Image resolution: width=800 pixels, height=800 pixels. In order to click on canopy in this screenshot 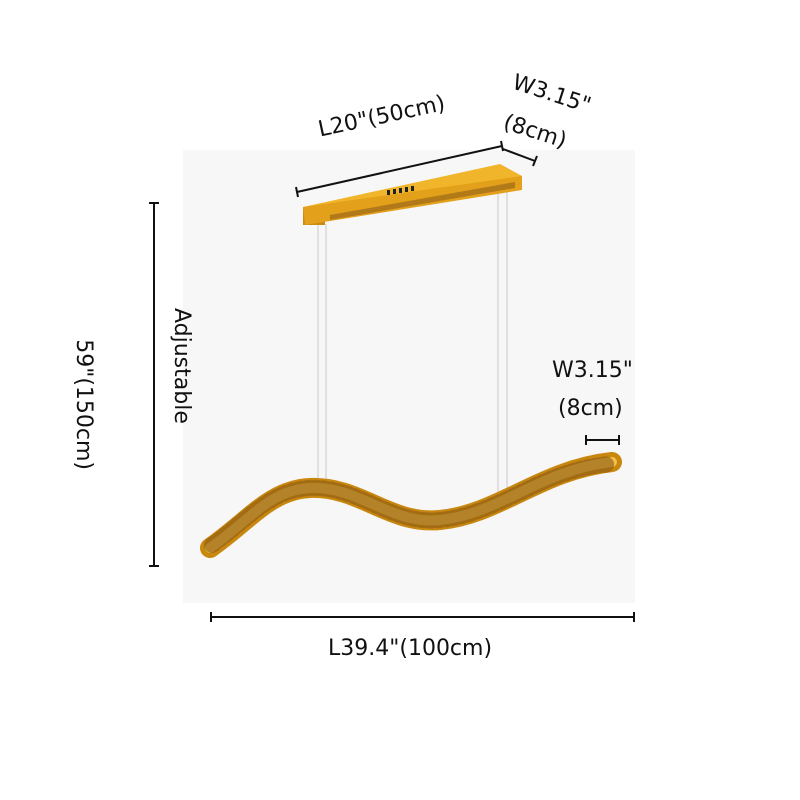, I will do `click(412, 194)`.